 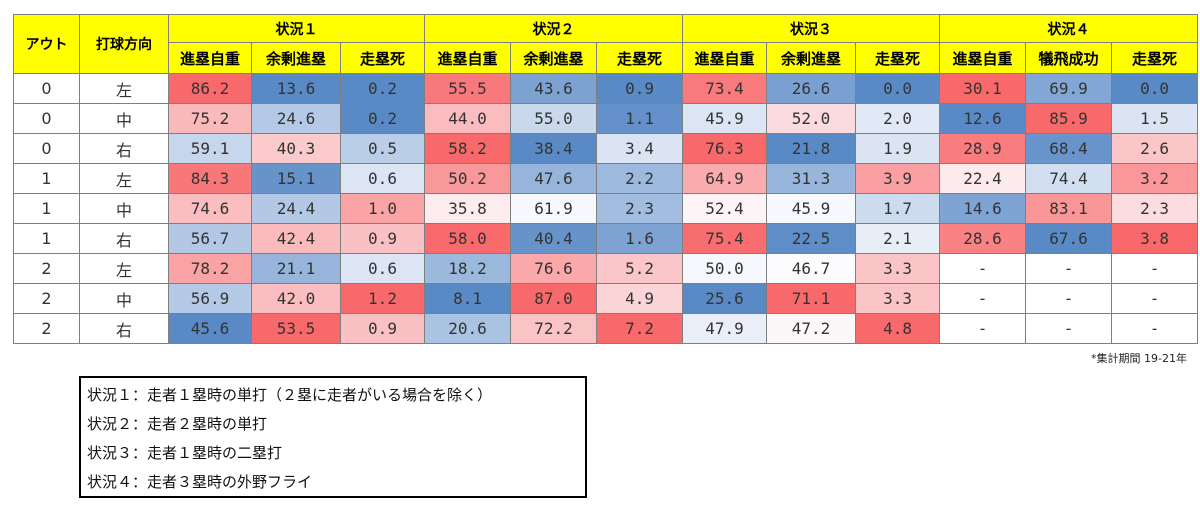 I want to click on value-cell: 47.2, so click(x=811, y=328).